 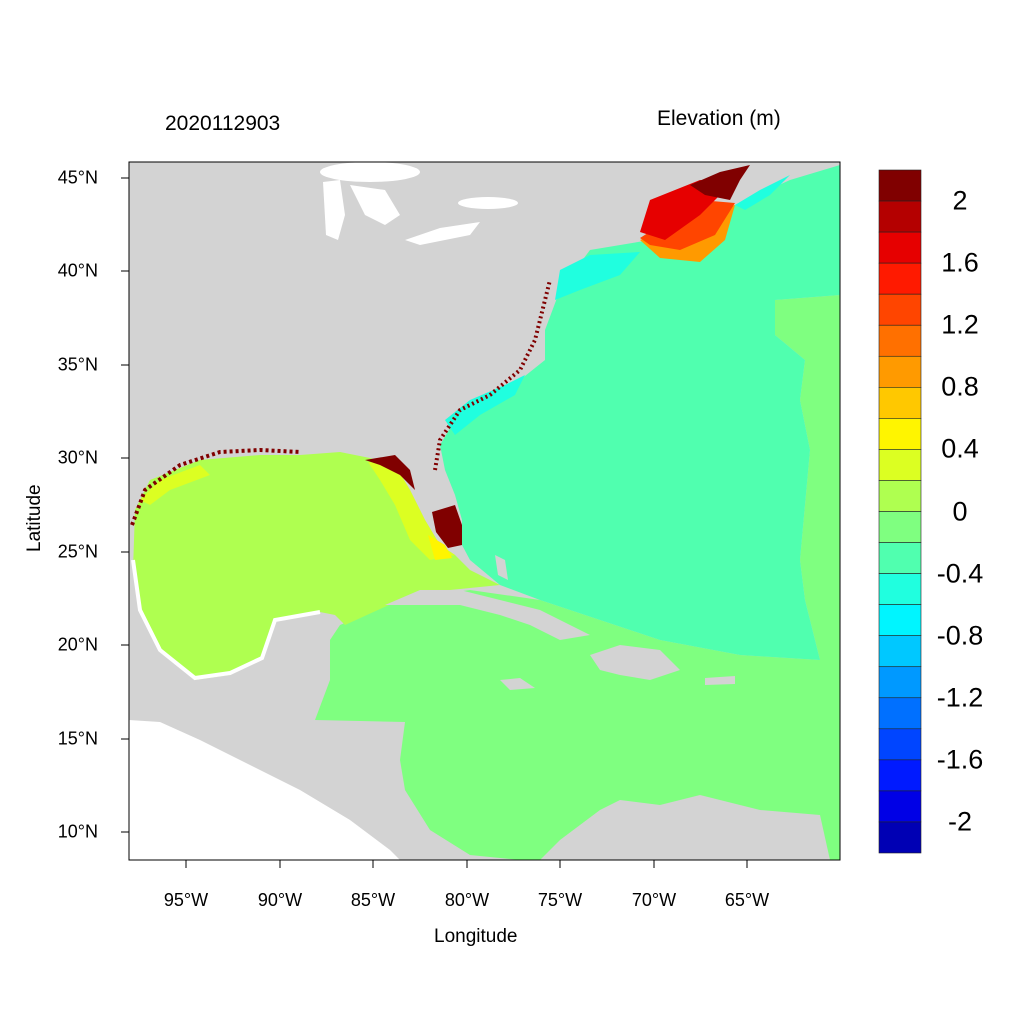 I want to click on colorbar-label: -0.8, so click(x=960, y=635).